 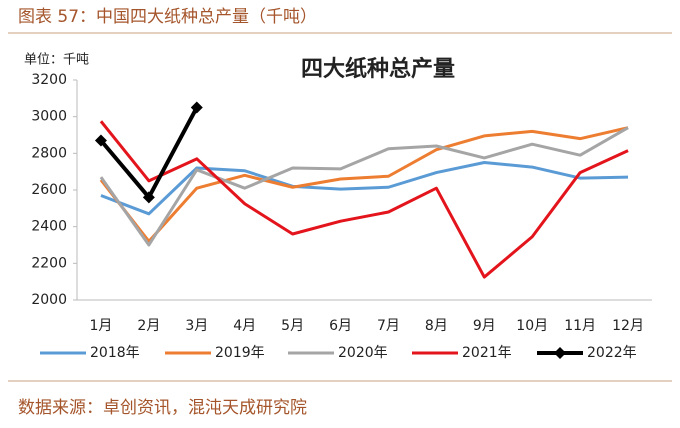 What do you see at coordinates (484, 326) in the screenshot?
I see `x-tick-label: 9月` at bounding box center [484, 326].